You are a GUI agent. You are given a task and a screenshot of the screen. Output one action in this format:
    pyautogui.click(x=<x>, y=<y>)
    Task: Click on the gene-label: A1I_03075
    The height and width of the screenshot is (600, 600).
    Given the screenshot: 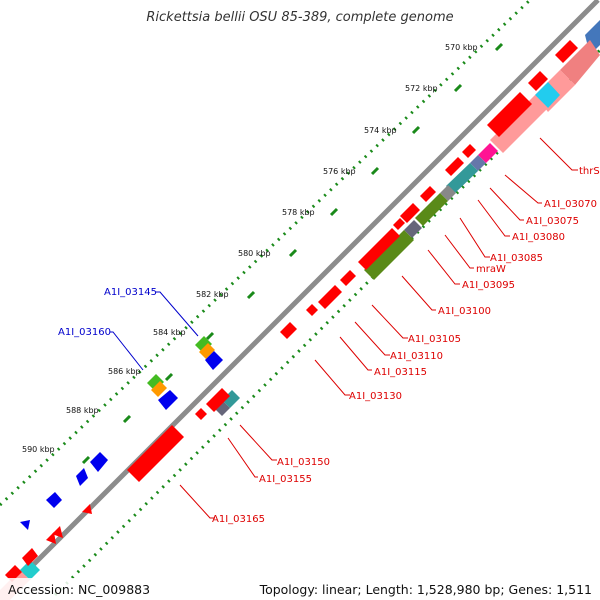 What is the action you would take?
    pyautogui.click(x=552, y=221)
    